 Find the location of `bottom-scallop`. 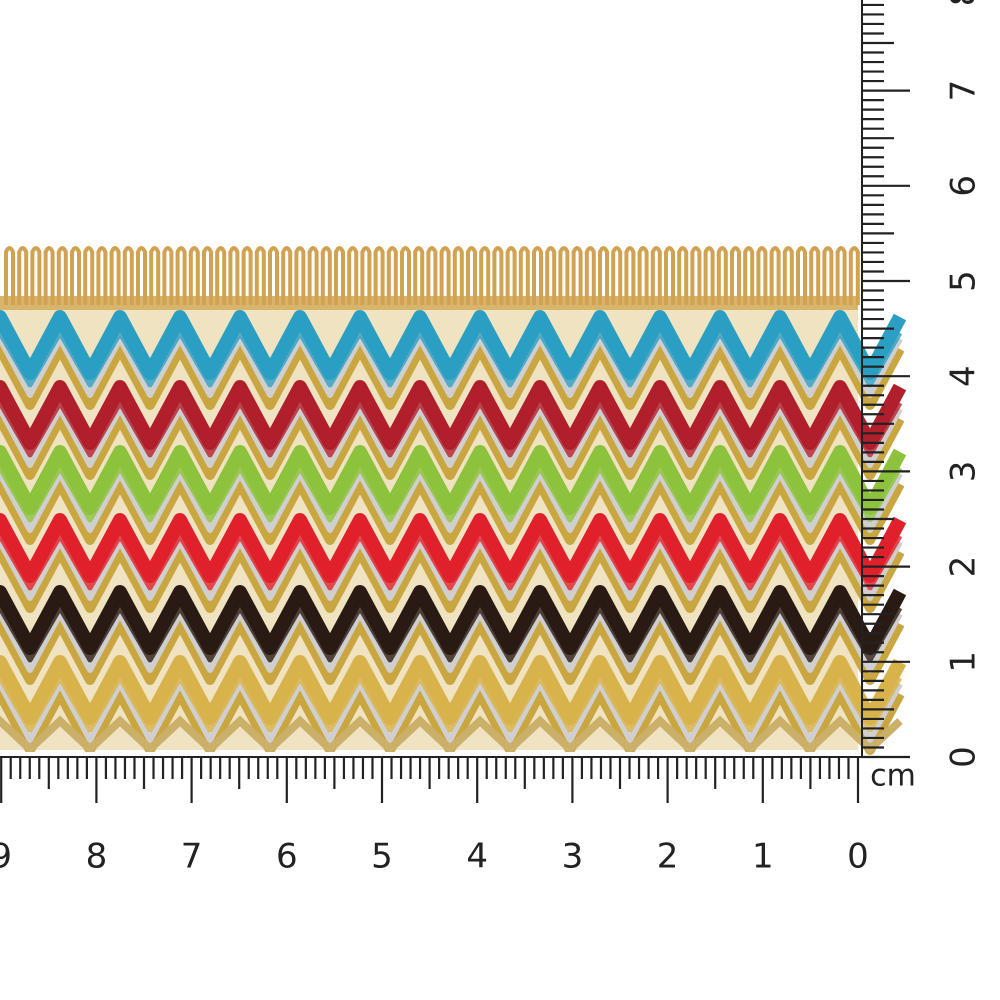

bottom-scallop is located at coordinates (451, 735).